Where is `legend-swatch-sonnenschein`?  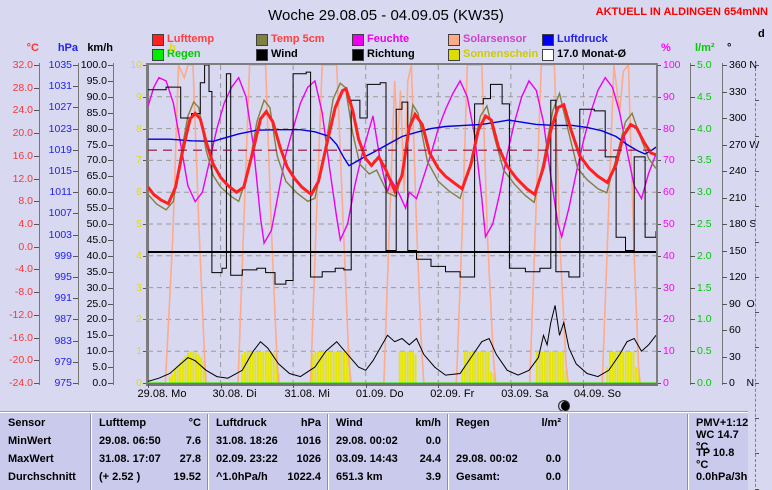
legend-swatch-sonnenschein is located at coordinates (454, 55).